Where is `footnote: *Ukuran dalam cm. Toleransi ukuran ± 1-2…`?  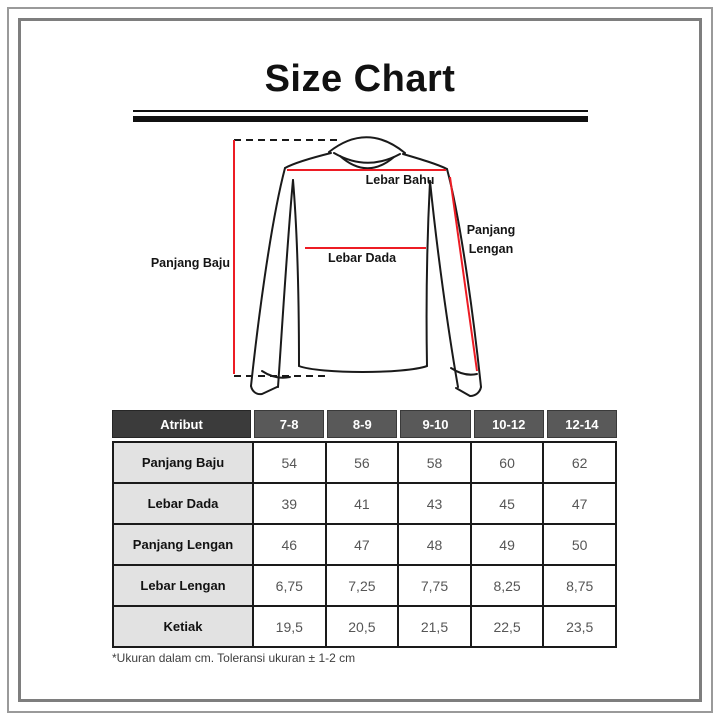
footnote: *Ukuran dalam cm. Toleransi ukuran ± 1-2… is located at coordinates (234, 658).